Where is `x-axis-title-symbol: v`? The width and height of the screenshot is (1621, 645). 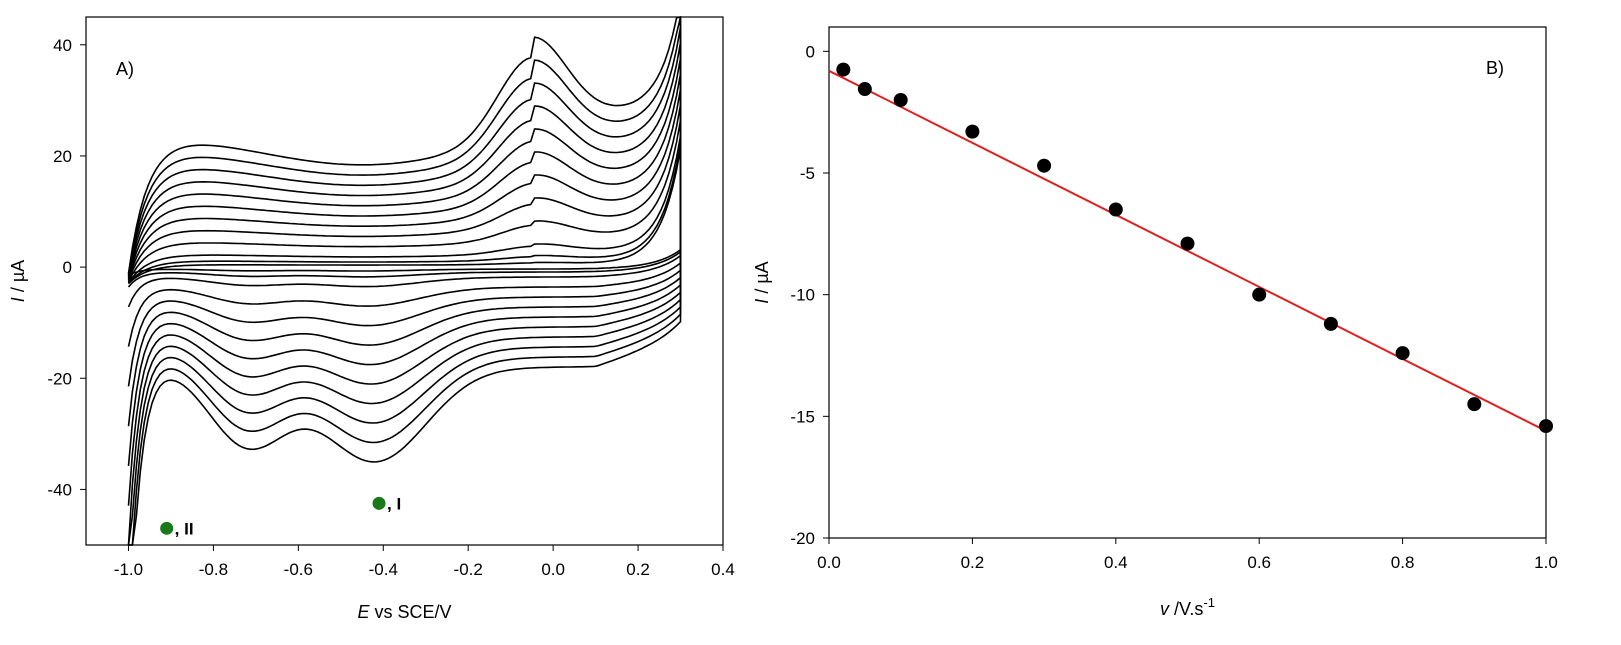 x-axis-title-symbol: v is located at coordinates (1165, 609).